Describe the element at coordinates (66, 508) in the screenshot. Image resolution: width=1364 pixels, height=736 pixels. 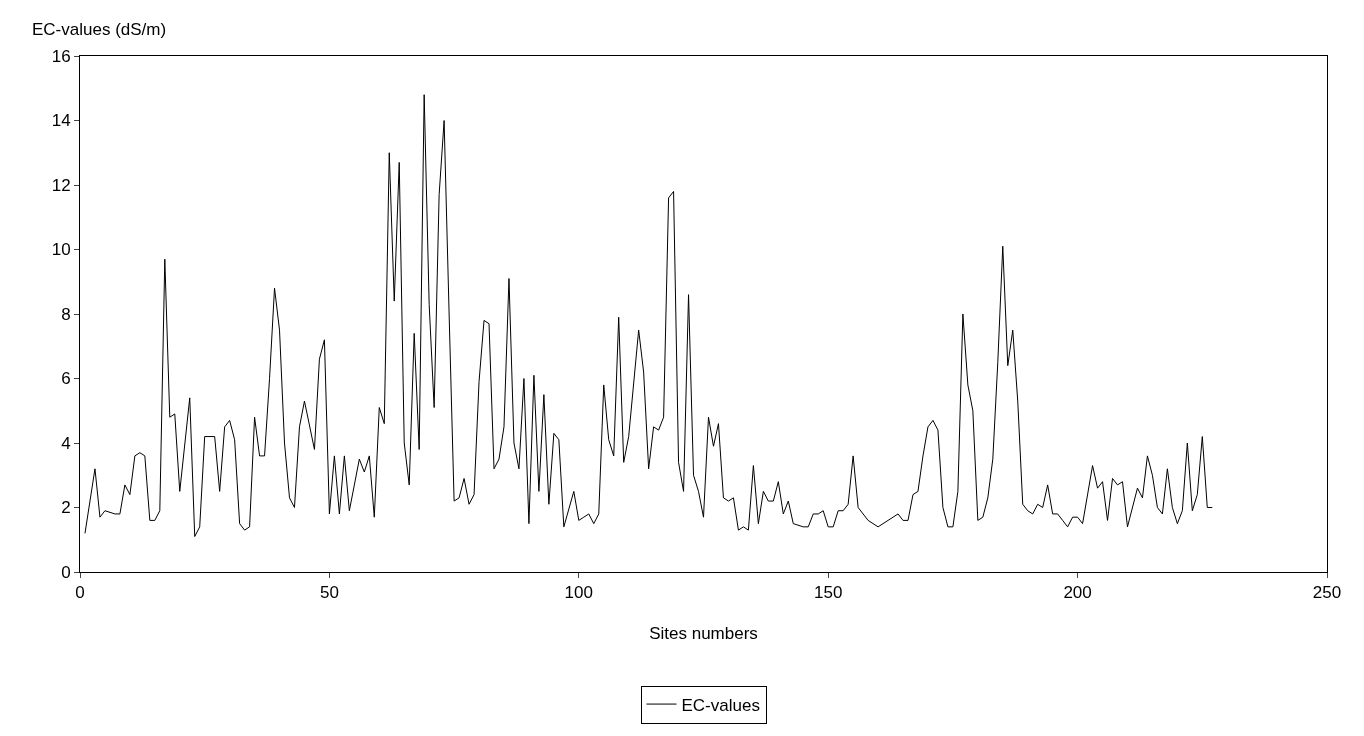
I see `y-tick-label: 2` at that location.